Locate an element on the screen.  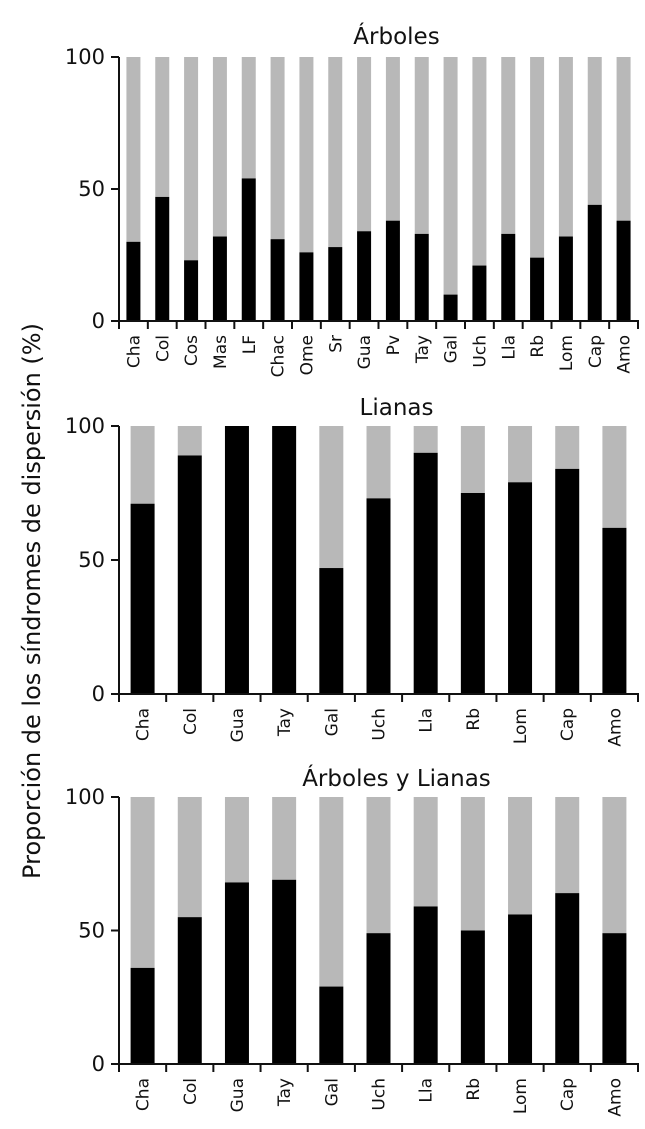
panel-title: Lianas is located at coordinates (397, 408).